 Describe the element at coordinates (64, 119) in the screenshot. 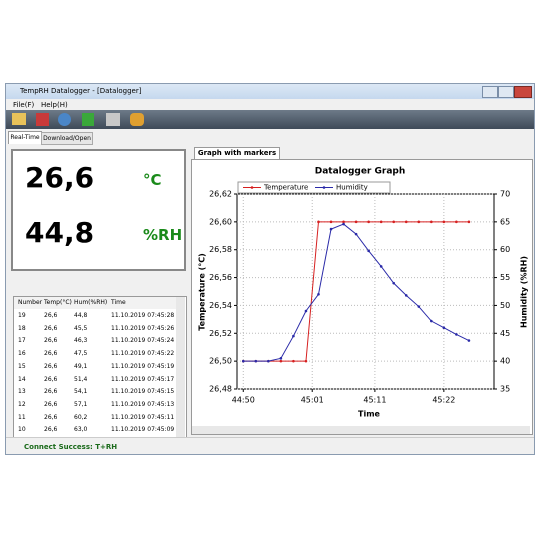

I see `clock-icon` at that location.